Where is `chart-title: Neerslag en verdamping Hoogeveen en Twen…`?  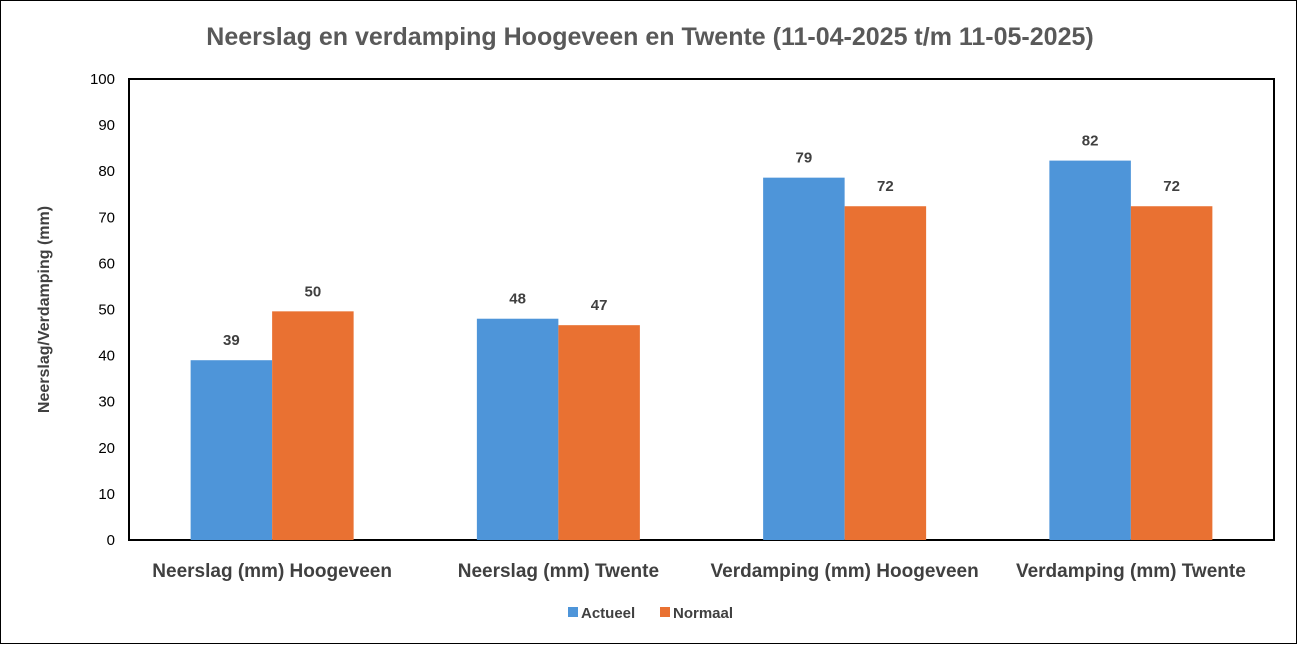
chart-title: Neerslag en verdamping Hoogeveen en Twen… is located at coordinates (649, 37).